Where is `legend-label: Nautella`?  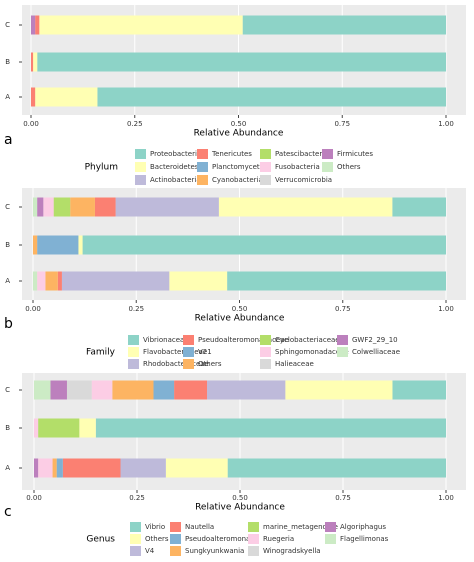 legend-label: Nautella is located at coordinates (199, 527).